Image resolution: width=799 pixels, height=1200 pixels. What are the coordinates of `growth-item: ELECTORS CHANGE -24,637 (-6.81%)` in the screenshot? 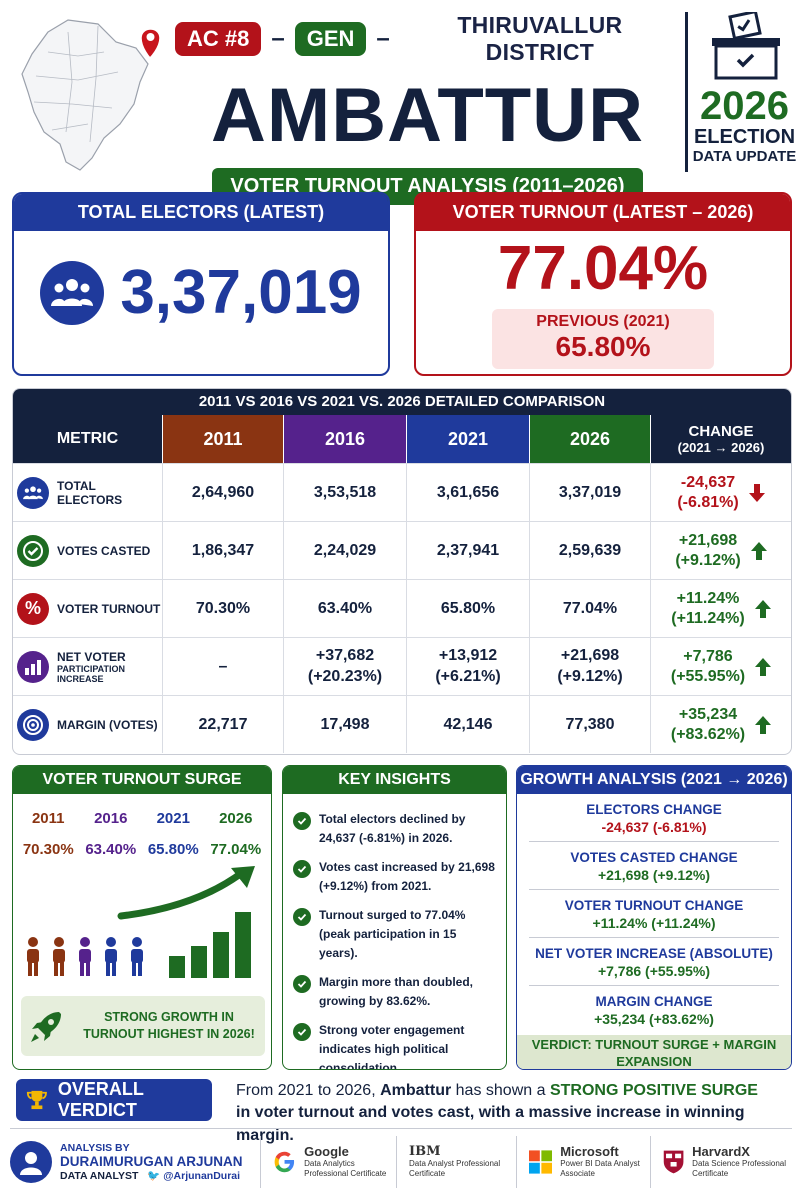 It's located at (654, 818).